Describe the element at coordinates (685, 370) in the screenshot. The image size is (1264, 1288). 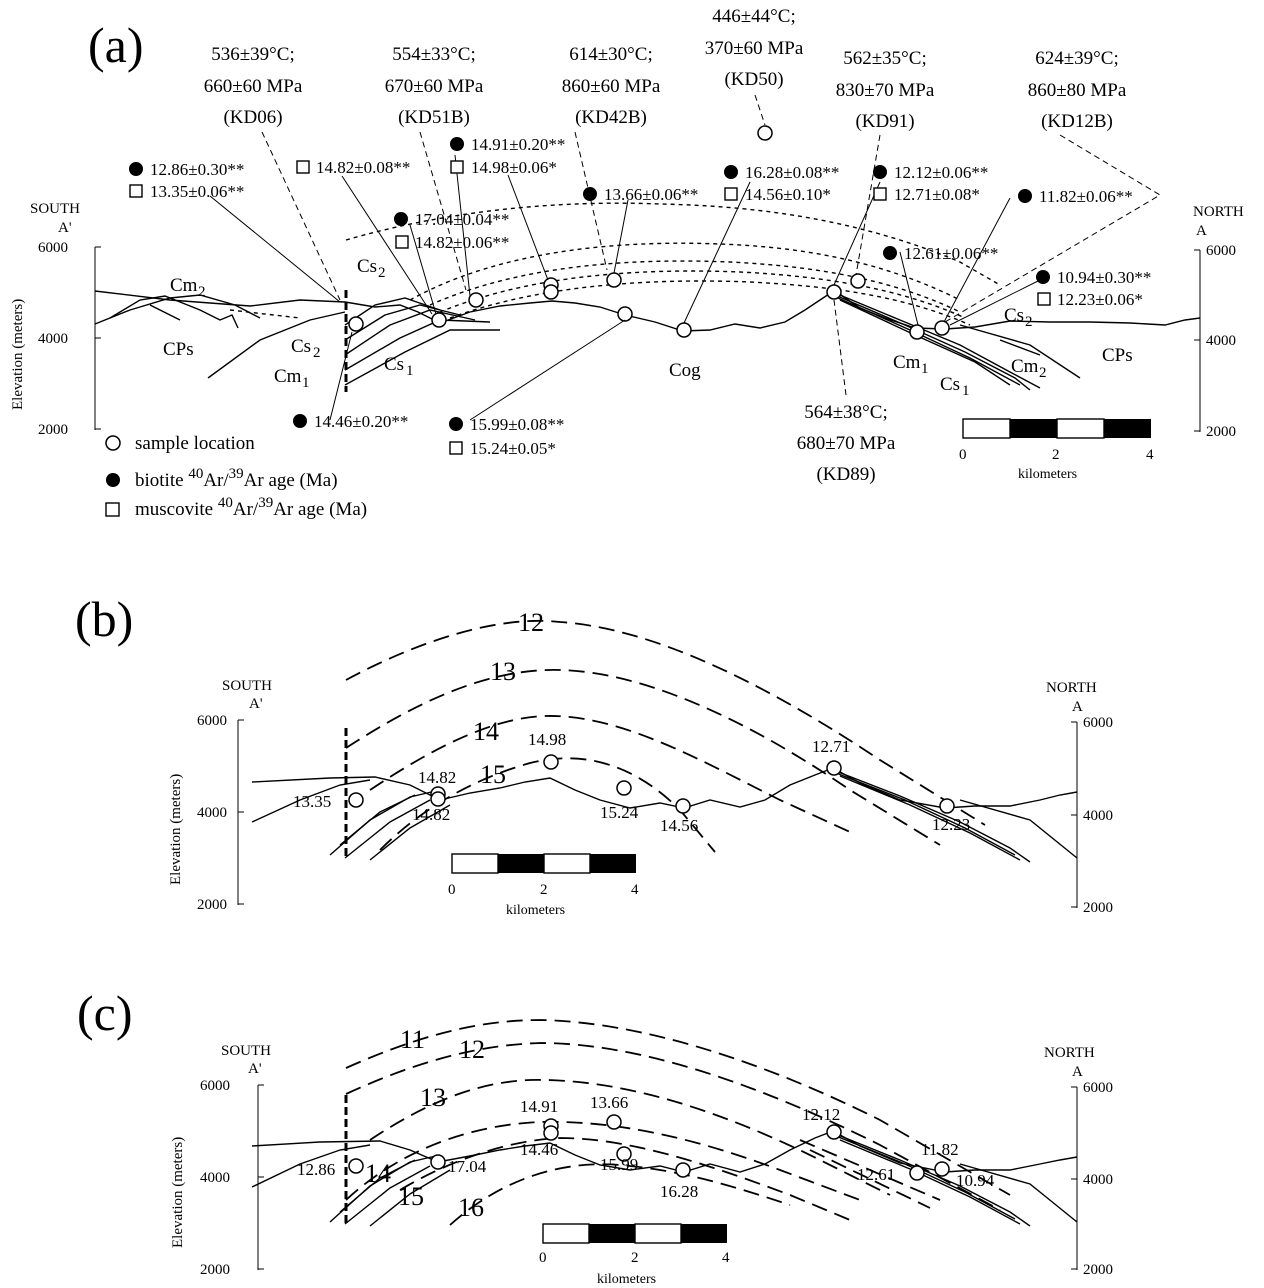
I see `svg-text: Cog` at that location.